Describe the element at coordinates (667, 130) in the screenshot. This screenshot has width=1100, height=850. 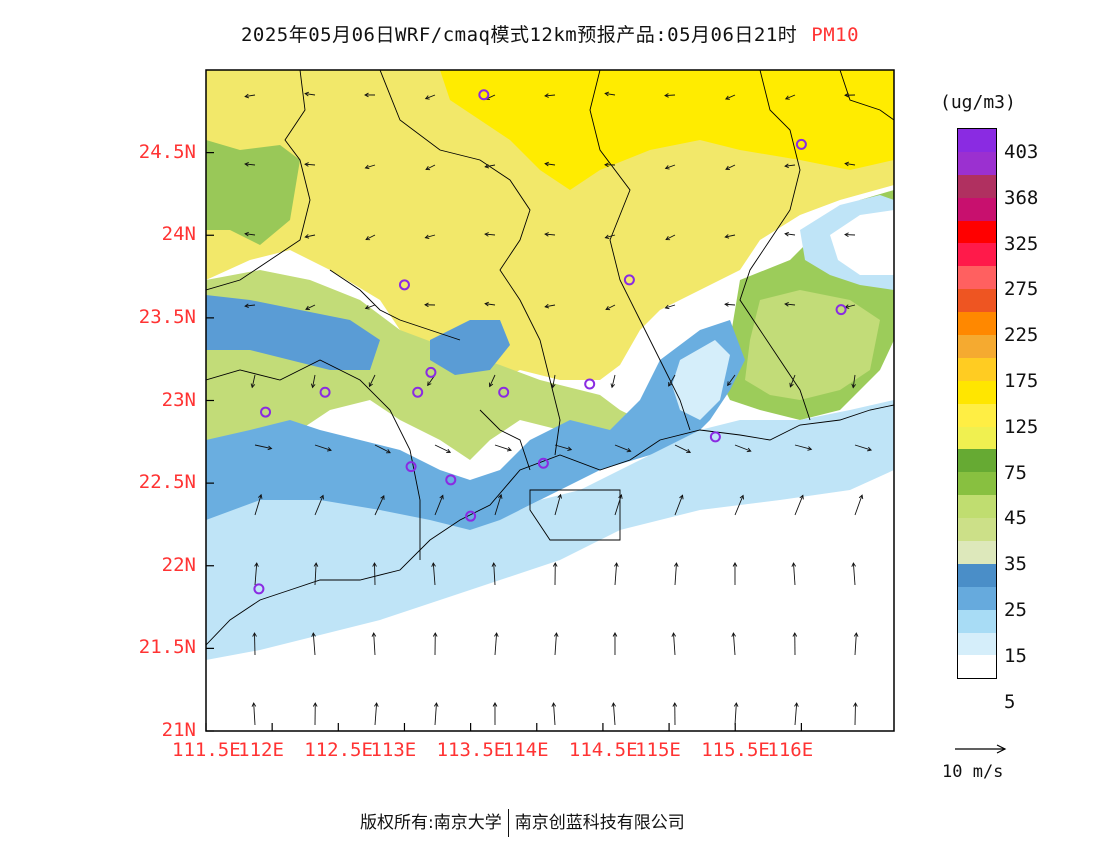
I see `field-bright-yellow` at that location.